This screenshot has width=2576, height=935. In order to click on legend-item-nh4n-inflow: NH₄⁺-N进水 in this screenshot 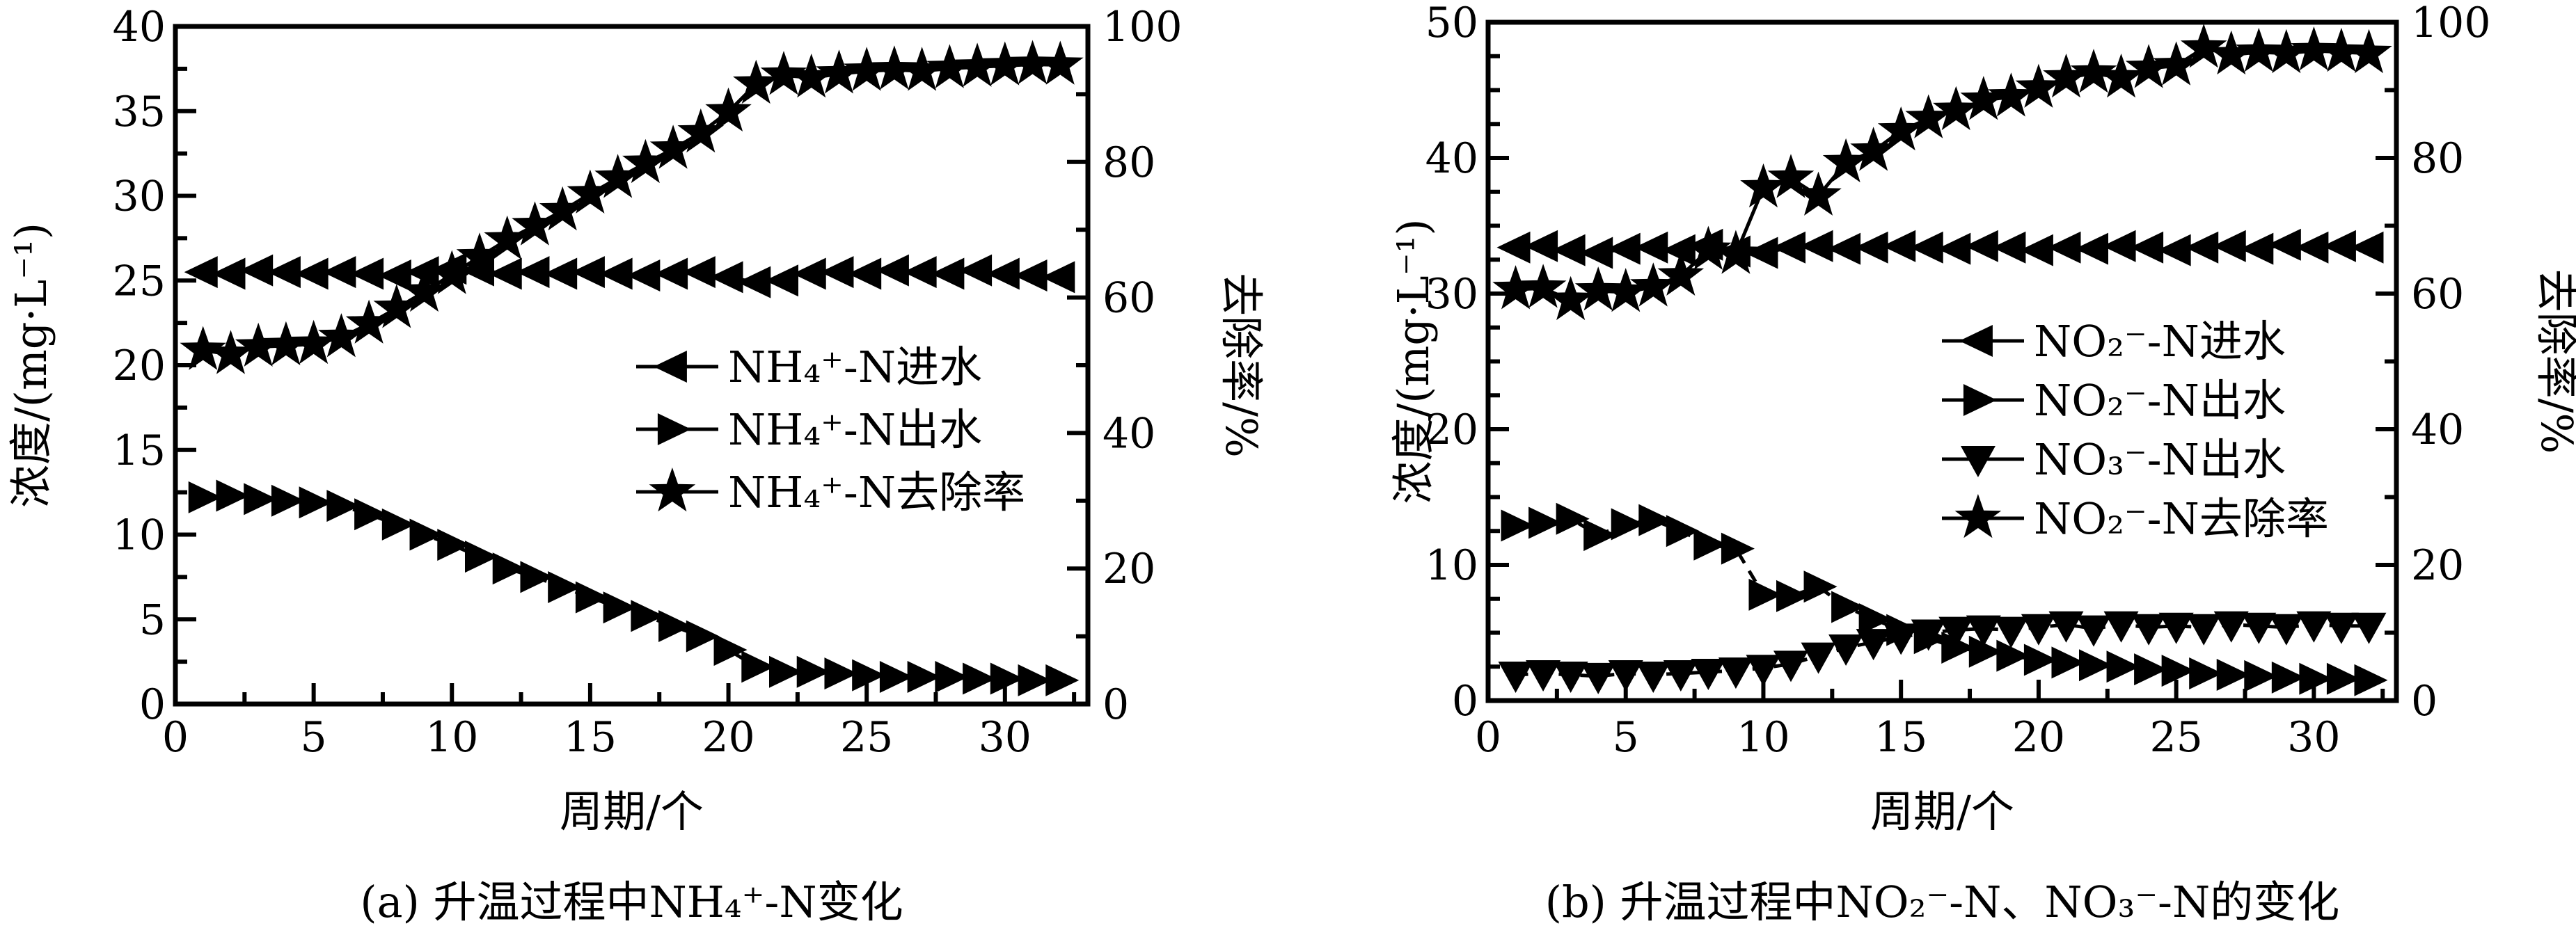, I will do `click(809, 367)`.